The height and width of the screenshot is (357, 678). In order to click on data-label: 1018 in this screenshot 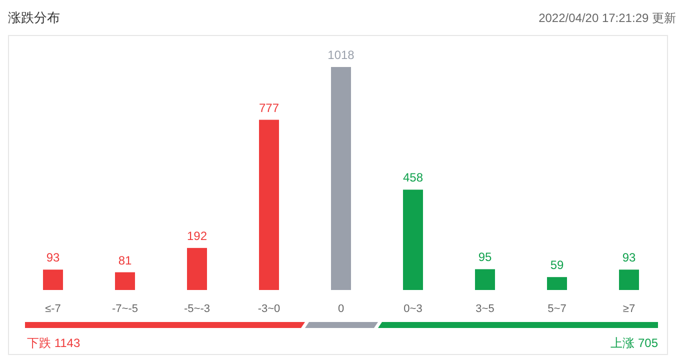, I will do `click(341, 55)`.